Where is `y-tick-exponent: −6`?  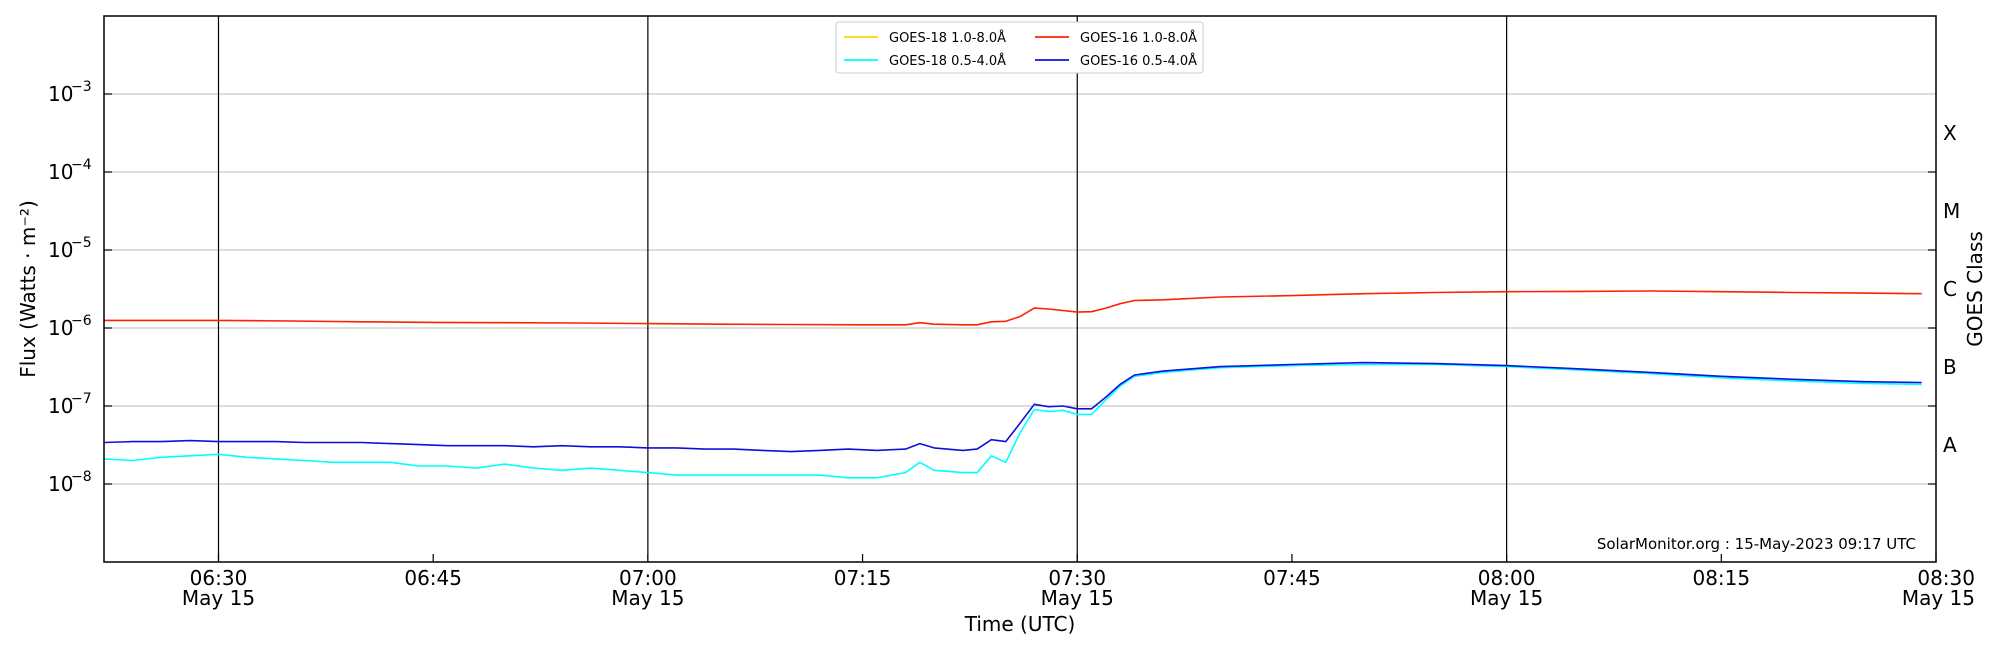 y-tick-exponent: −6 is located at coordinates (81, 321).